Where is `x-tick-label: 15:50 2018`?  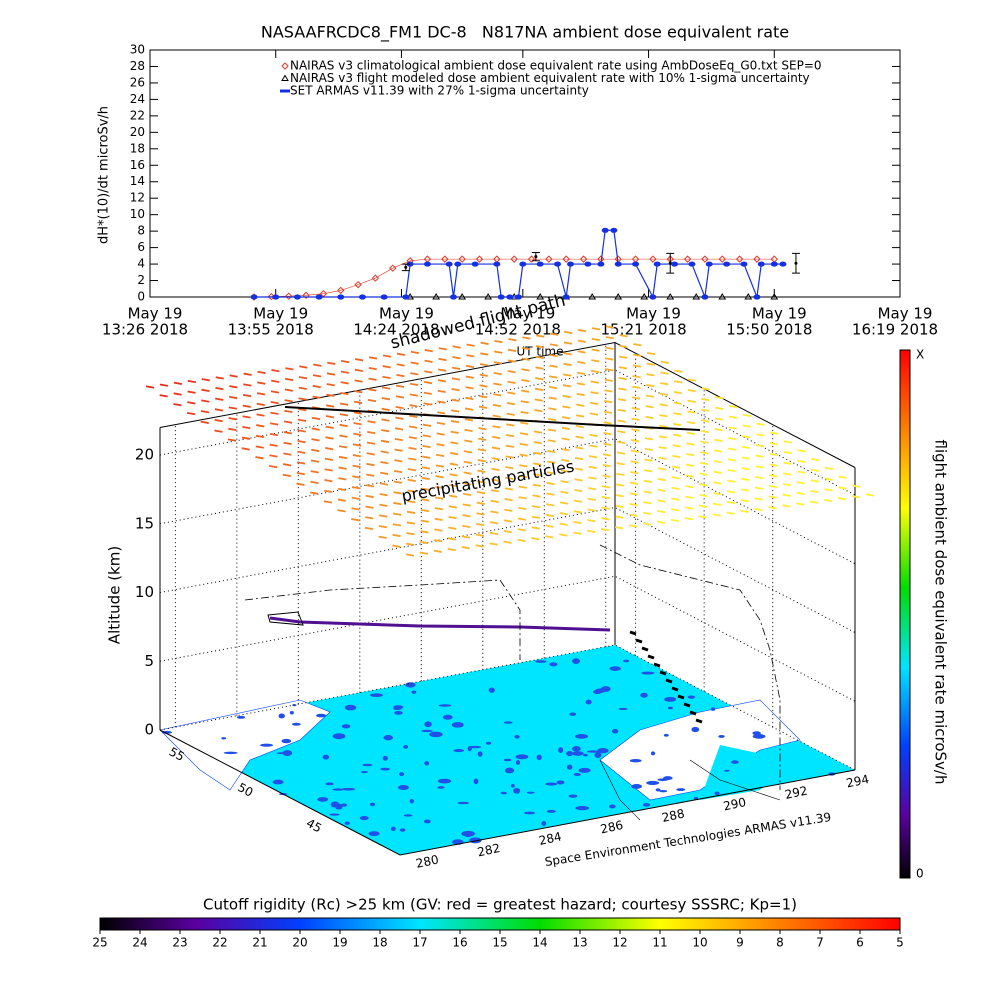 x-tick-label: 15:50 2018 is located at coordinates (769, 330).